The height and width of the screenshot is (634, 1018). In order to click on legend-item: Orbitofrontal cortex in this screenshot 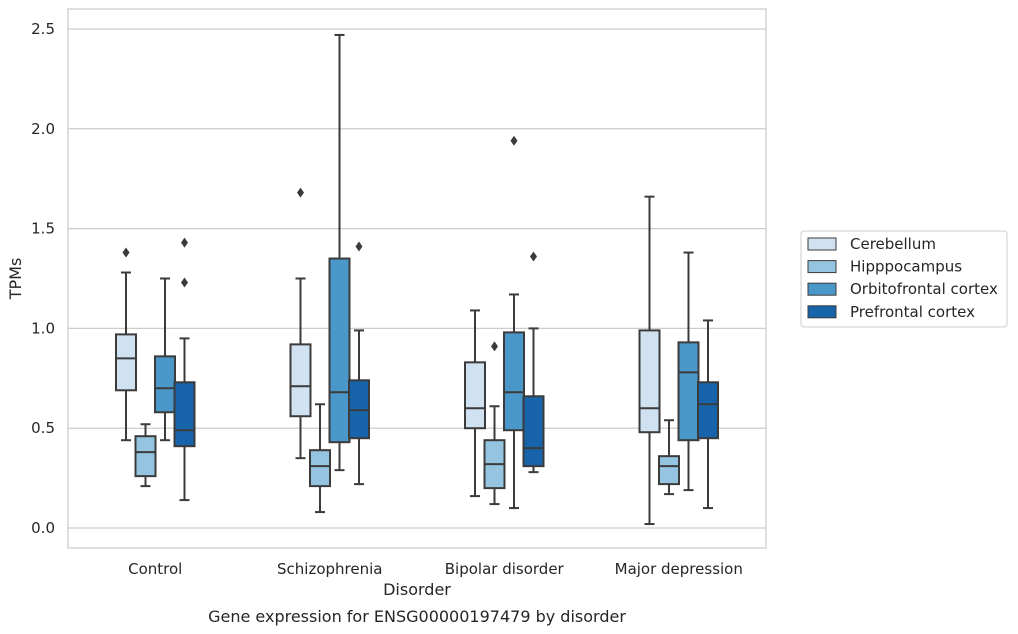, I will do `click(902, 289)`.